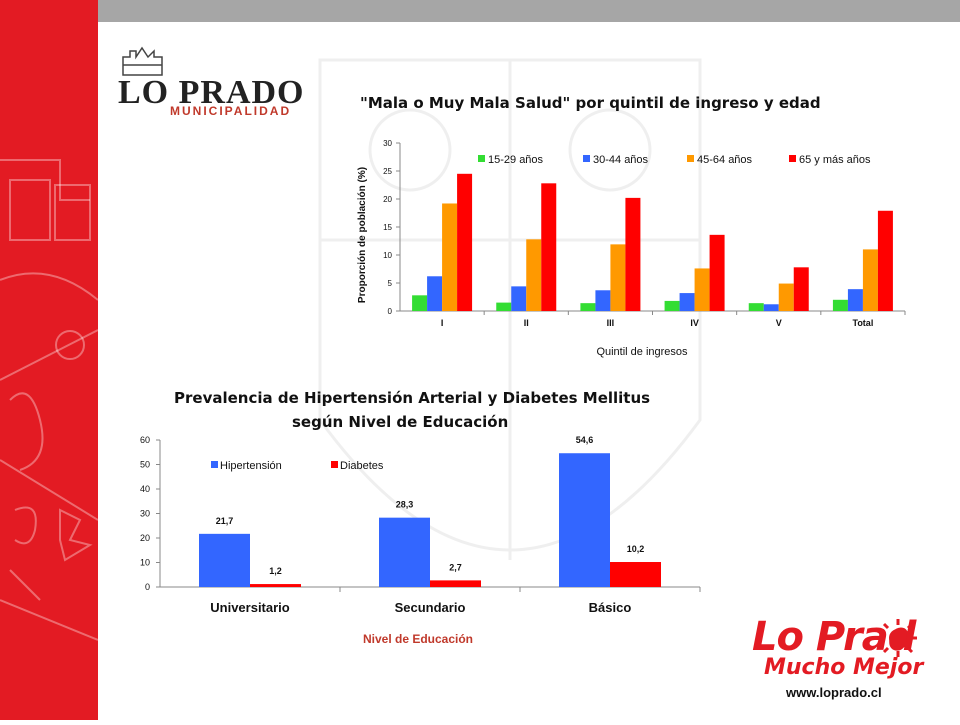  I want to click on chart2-subtitle: según Nivel de Educación, so click(400, 422).